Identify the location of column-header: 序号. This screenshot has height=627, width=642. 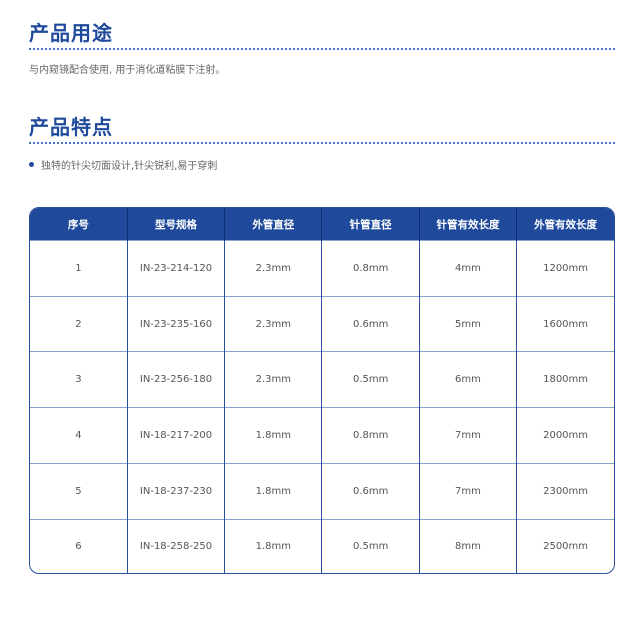
(79, 224).